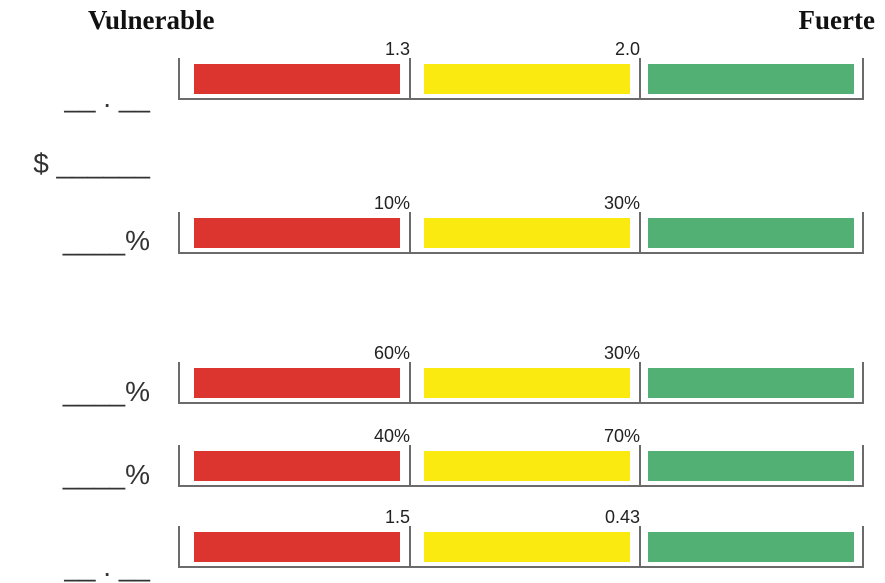 The image size is (885, 583). I want to click on gauge-threshold-low: 40%, so click(391, 436).